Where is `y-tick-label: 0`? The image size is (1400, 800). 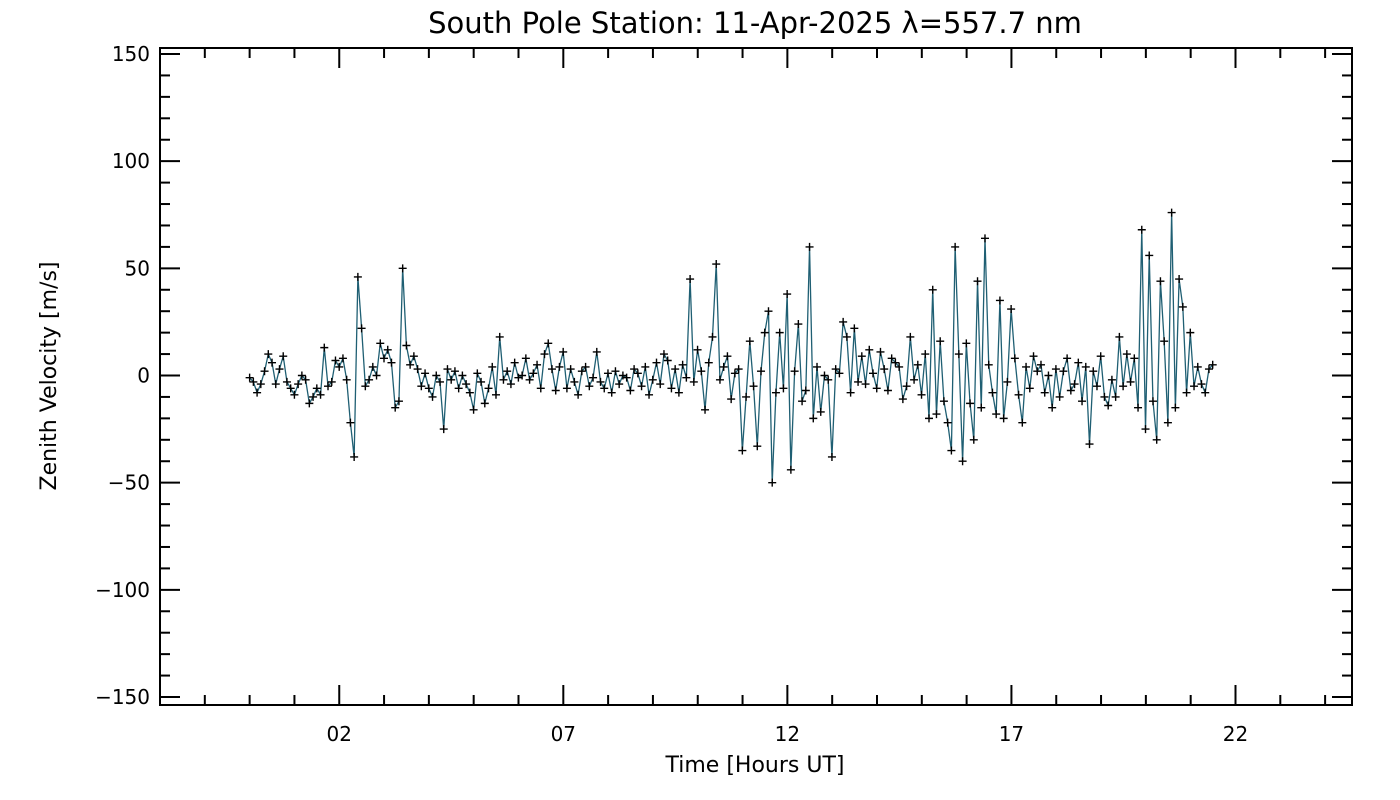 y-tick-label: 0 is located at coordinates (143, 376).